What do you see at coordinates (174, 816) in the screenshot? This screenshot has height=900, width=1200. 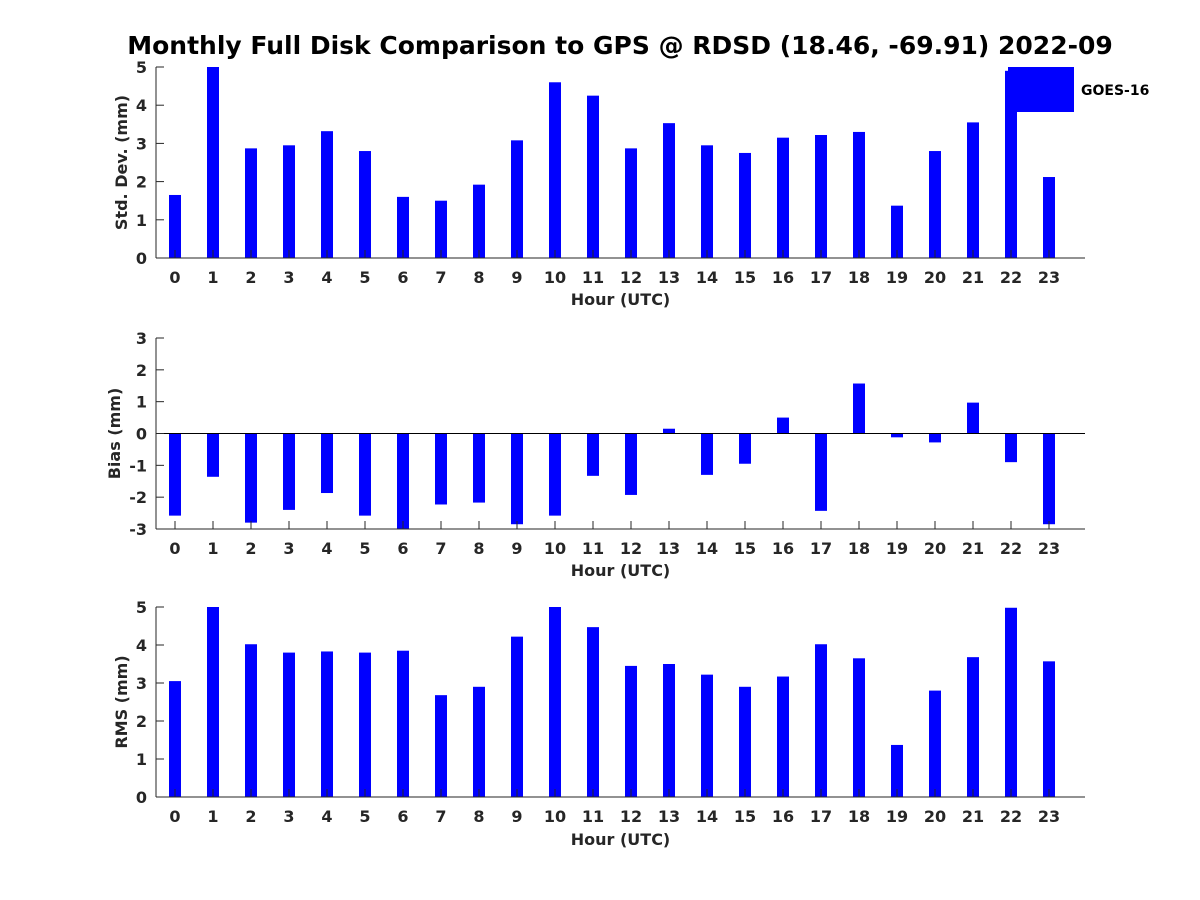 I see `x-tick-label: 0` at bounding box center [174, 816].